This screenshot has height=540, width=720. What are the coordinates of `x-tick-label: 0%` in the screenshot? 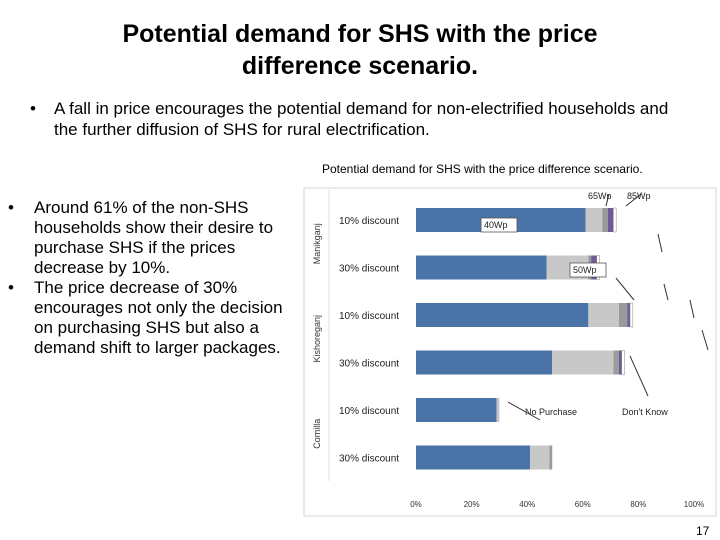 It's located at (416, 504).